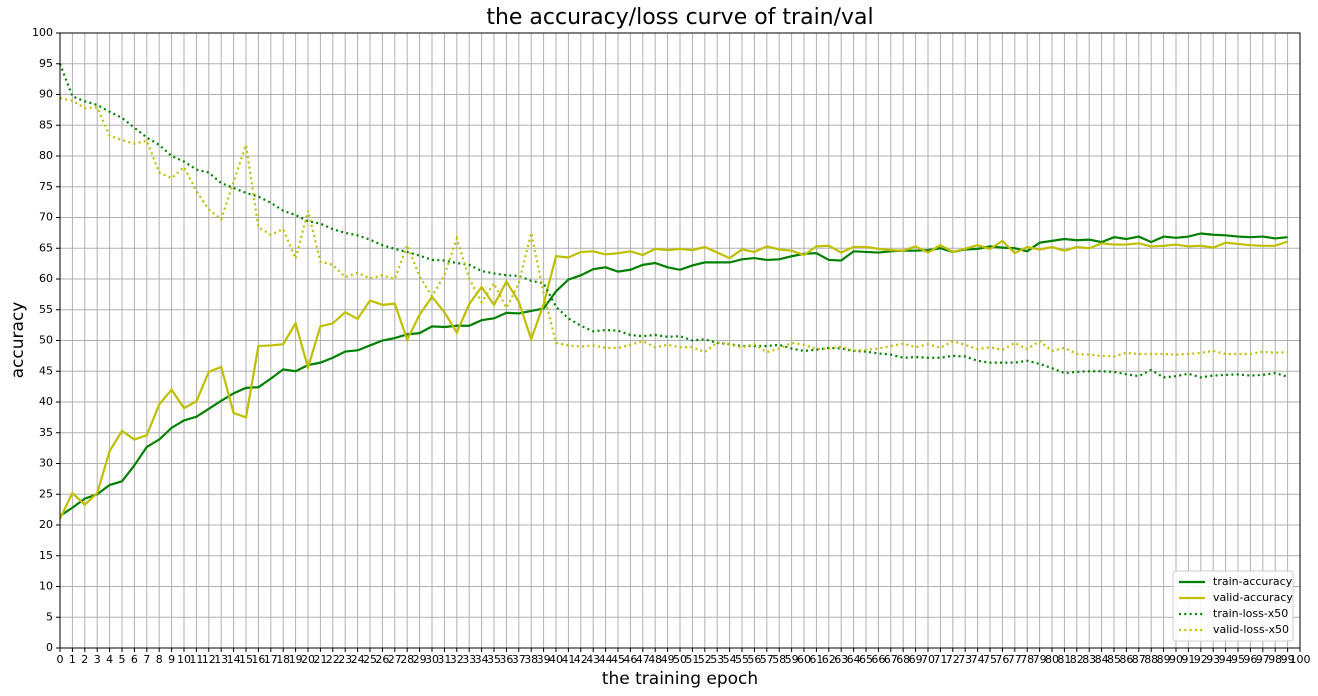 The width and height of the screenshot is (1318, 696). Describe the element at coordinates (370, 659) in the screenshot. I see `x-tick-label: 25` at that location.